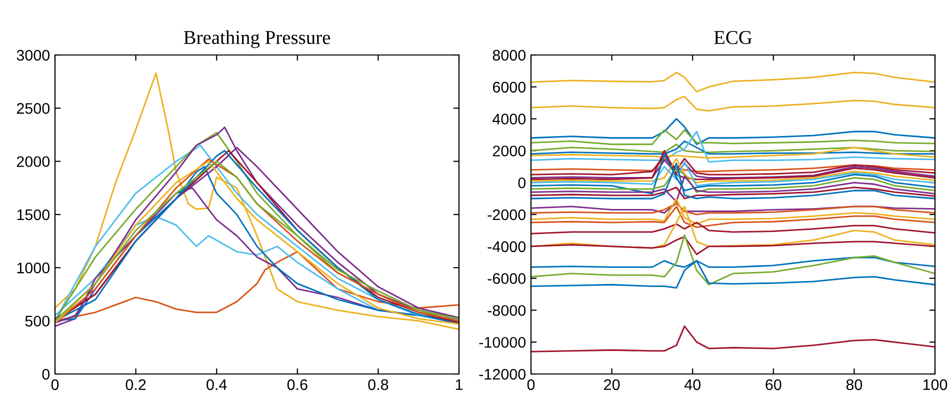 The image size is (950, 405). Describe the element at coordinates (509, 87) in the screenshot. I see `y-tick-label: 6000` at that location.